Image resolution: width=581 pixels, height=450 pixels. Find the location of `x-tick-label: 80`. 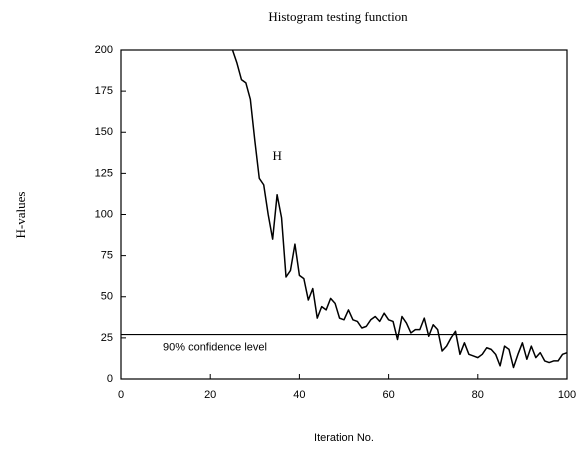

x-tick-label: 80 is located at coordinates (478, 395).